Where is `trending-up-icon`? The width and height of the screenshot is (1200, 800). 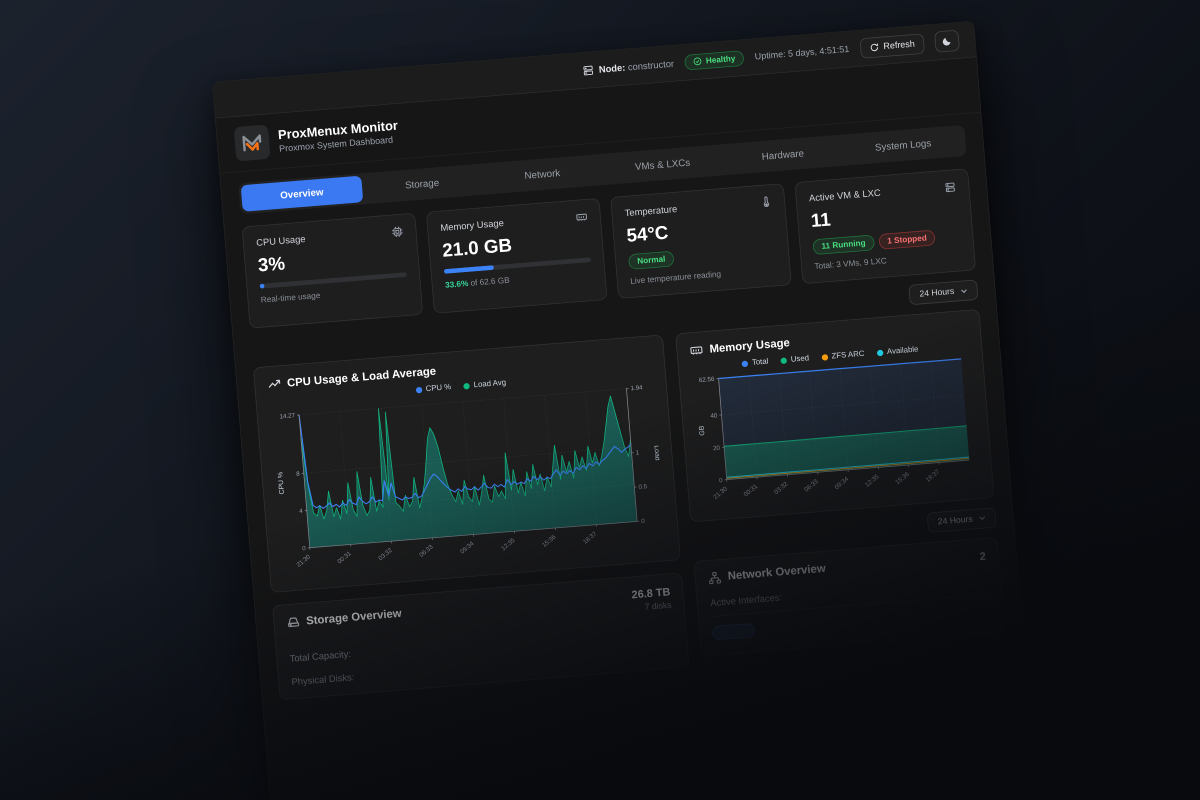
trending-up-icon is located at coordinates (274, 383).